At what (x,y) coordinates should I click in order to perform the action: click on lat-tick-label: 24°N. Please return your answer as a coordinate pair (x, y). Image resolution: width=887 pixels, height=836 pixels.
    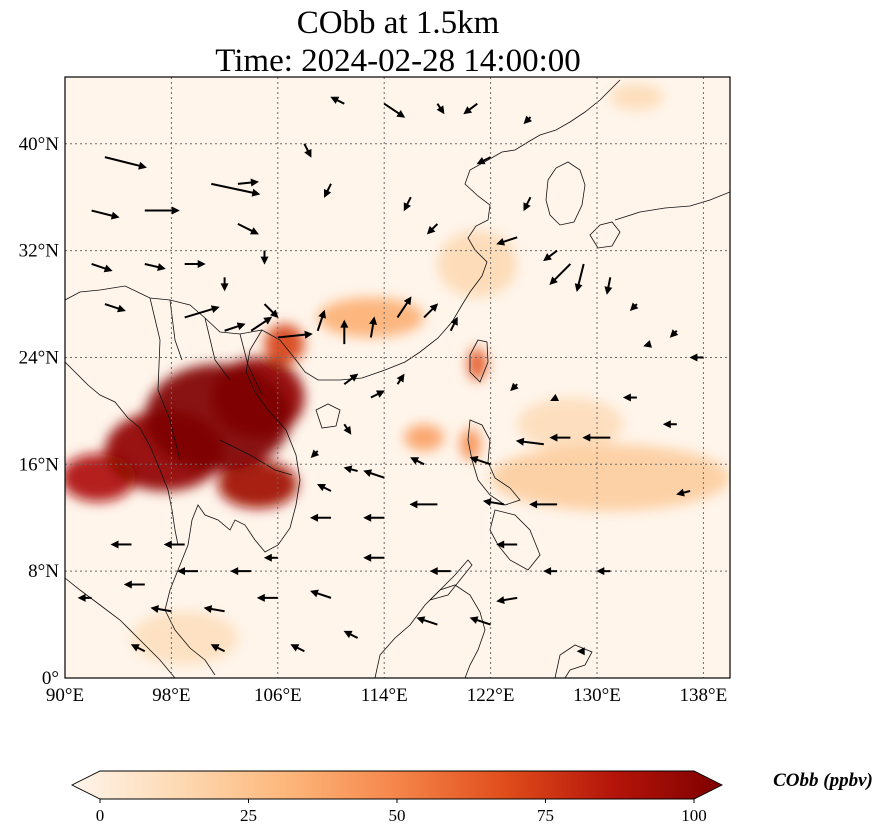
    Looking at the image, I should click on (39, 357).